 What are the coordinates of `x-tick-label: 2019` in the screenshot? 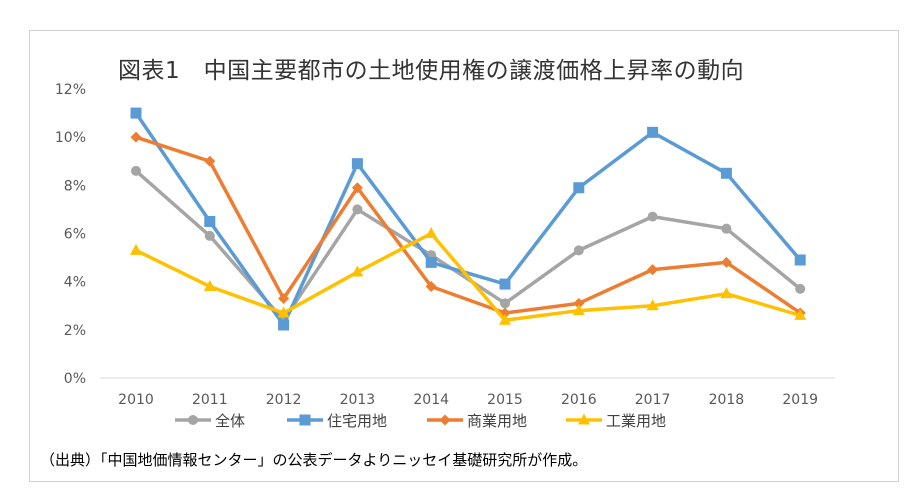 It's located at (800, 400).